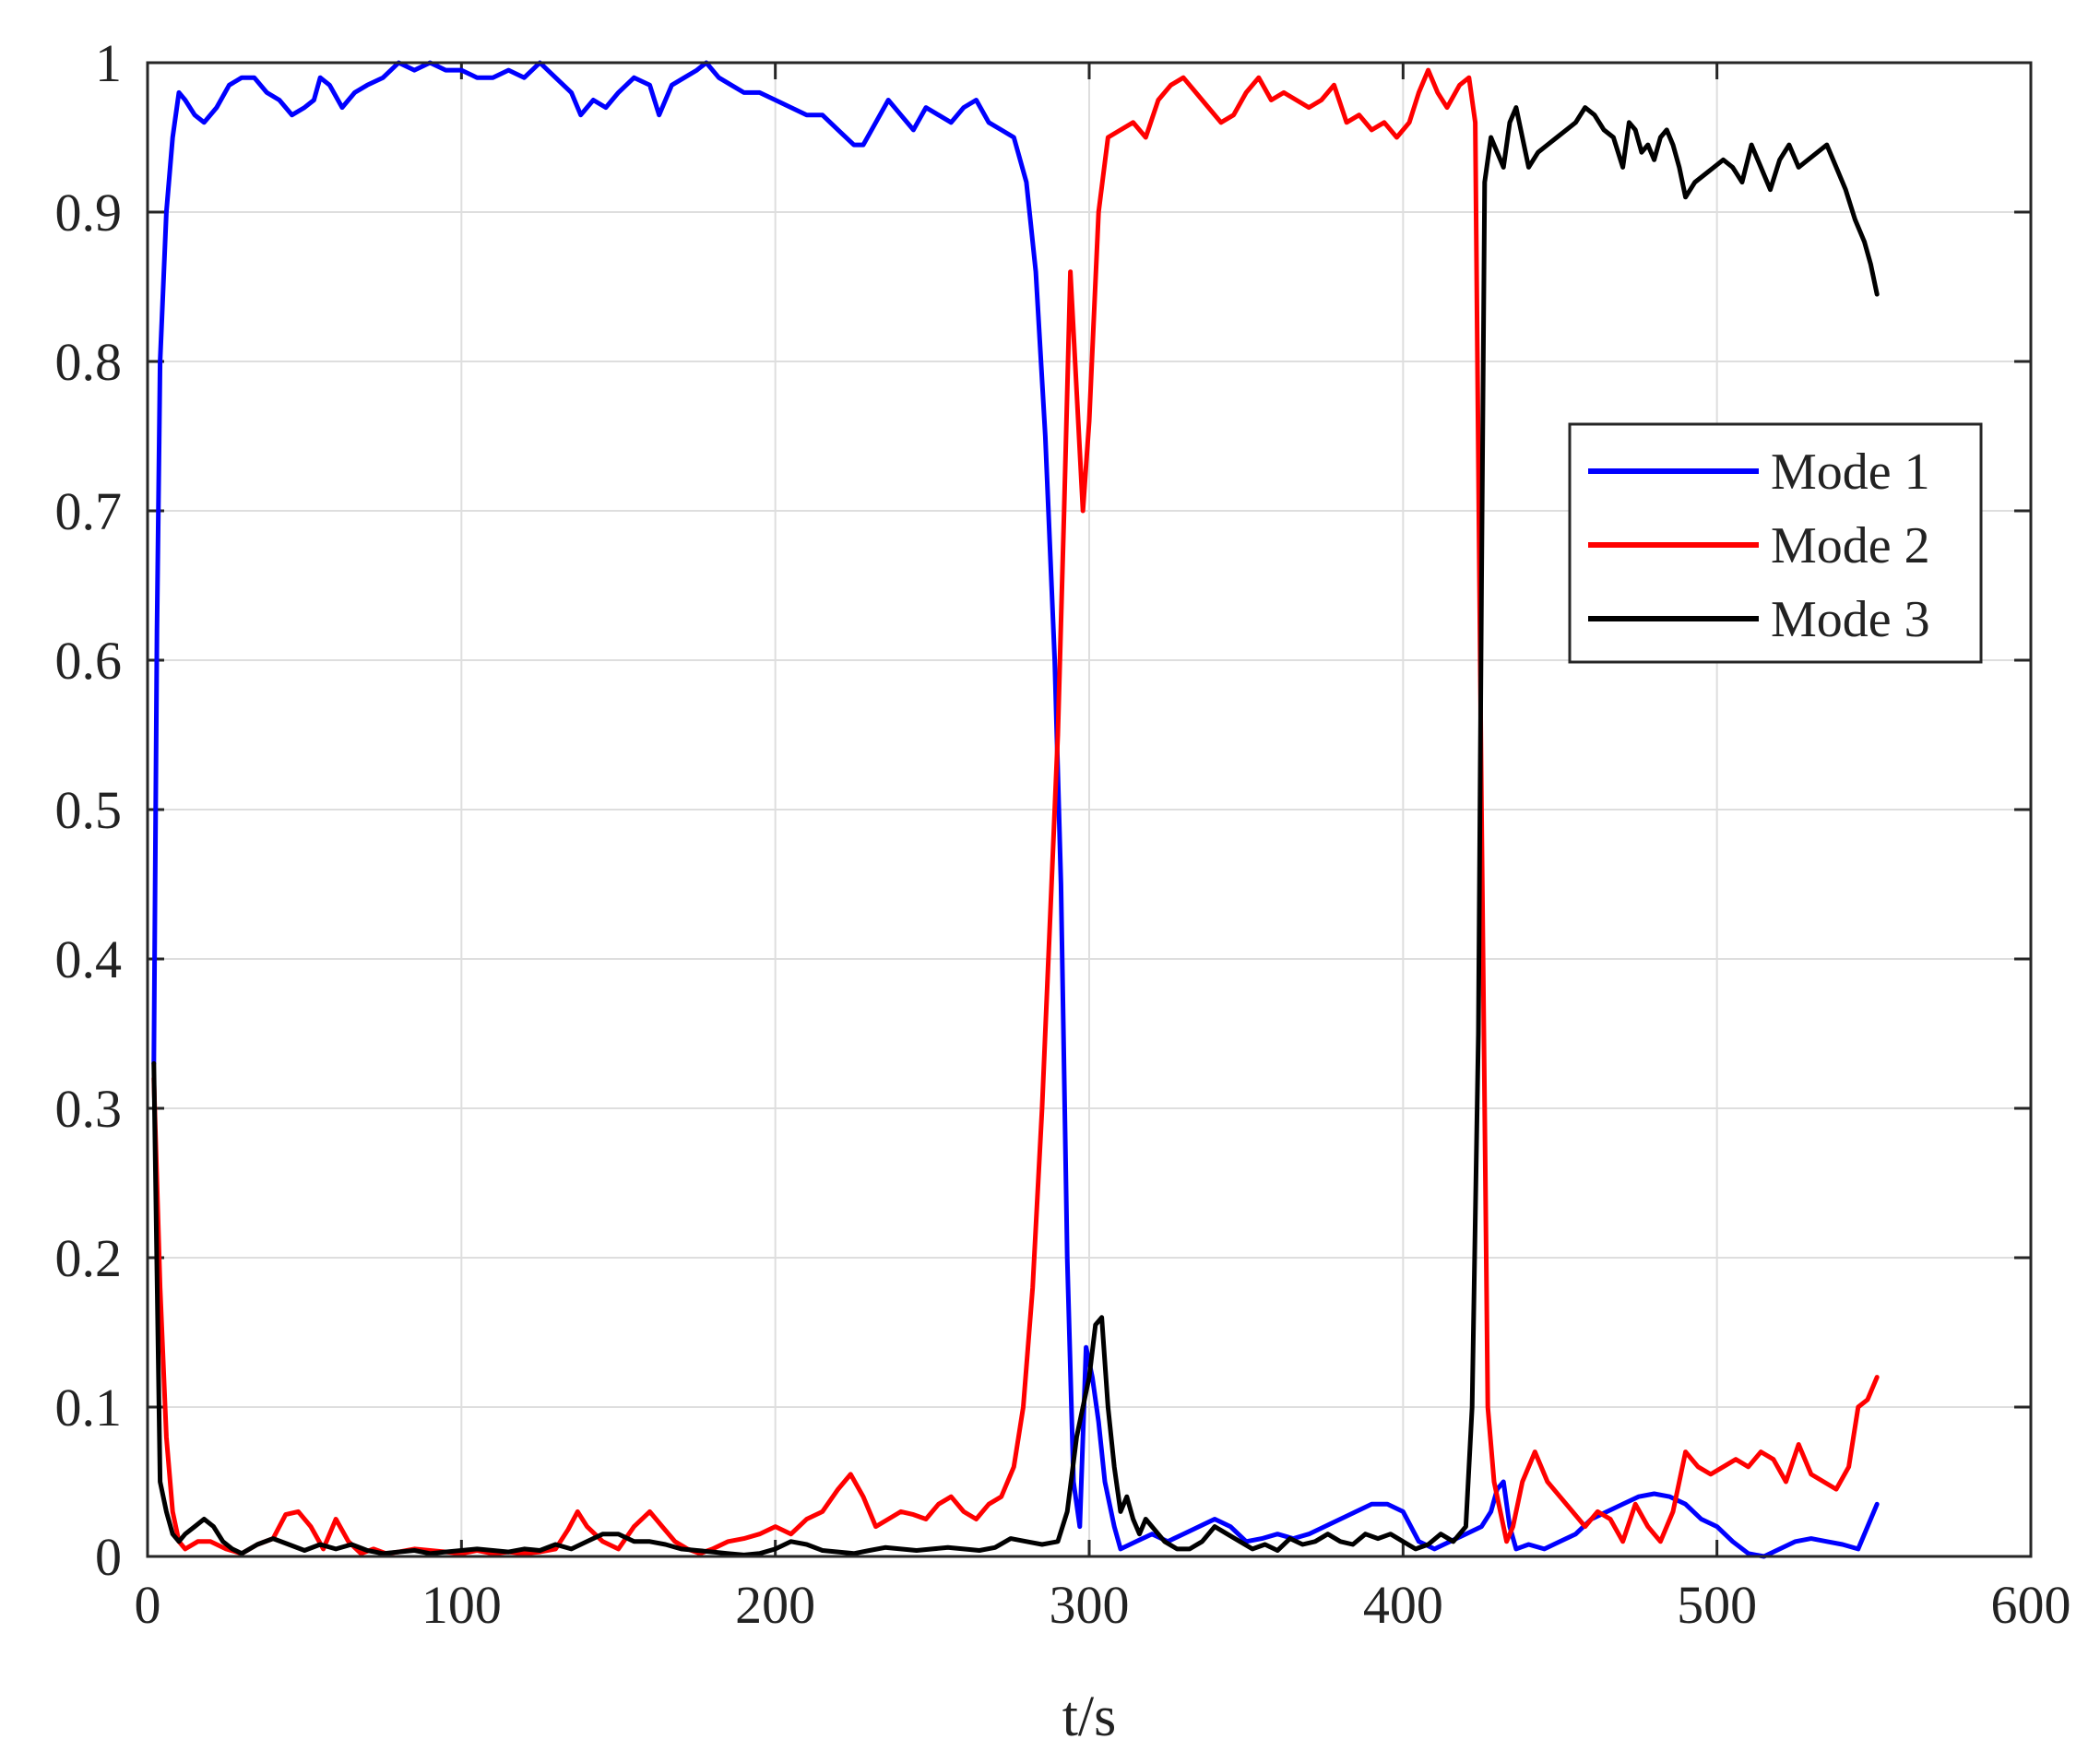  I want to click on x-tick-labels: 0 100 200 300 400 500 600, so click(1103, 1605).